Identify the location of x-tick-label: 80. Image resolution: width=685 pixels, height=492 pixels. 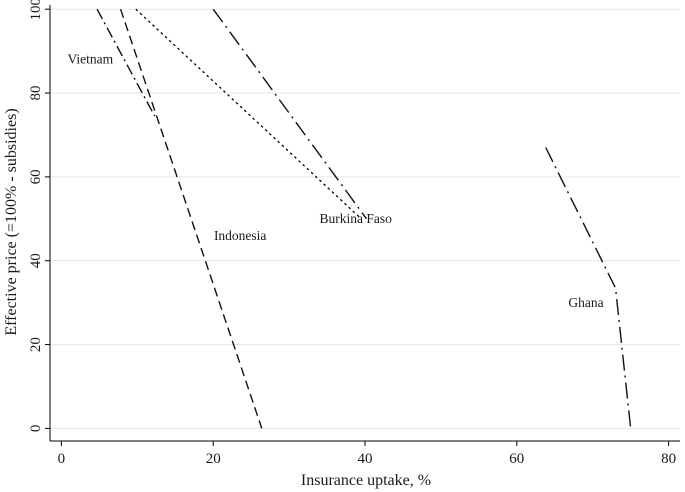
(668, 459).